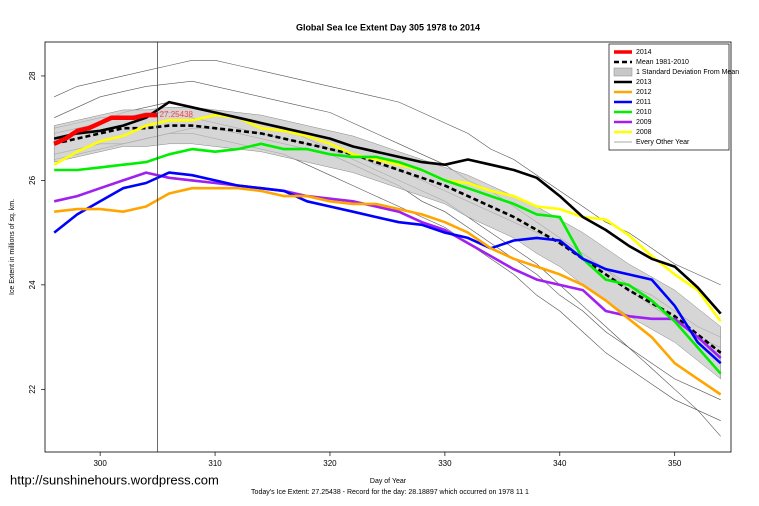 This screenshot has height=506, width=759. What do you see at coordinates (388, 481) in the screenshot?
I see `x-axis-label: Day of Year` at bounding box center [388, 481].